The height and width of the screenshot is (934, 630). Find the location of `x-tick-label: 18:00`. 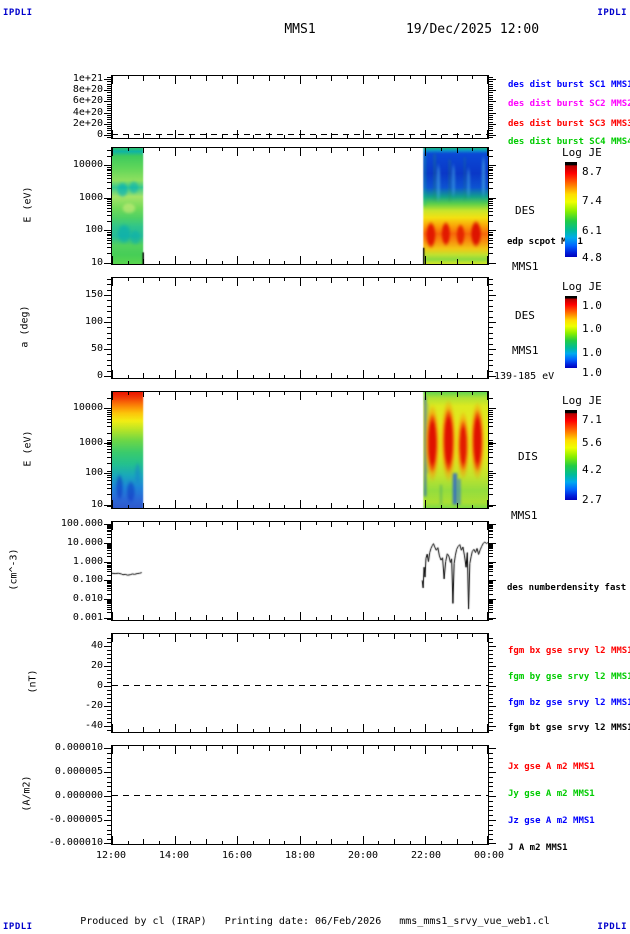

x-tick-label: 18:00 is located at coordinates (300, 855).